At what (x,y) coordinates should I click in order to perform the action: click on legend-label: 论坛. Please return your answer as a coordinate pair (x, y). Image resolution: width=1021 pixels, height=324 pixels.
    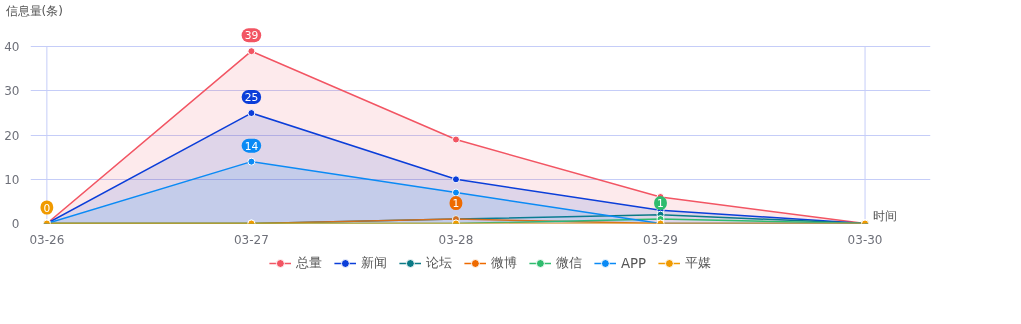
    Looking at the image, I should click on (438, 263).